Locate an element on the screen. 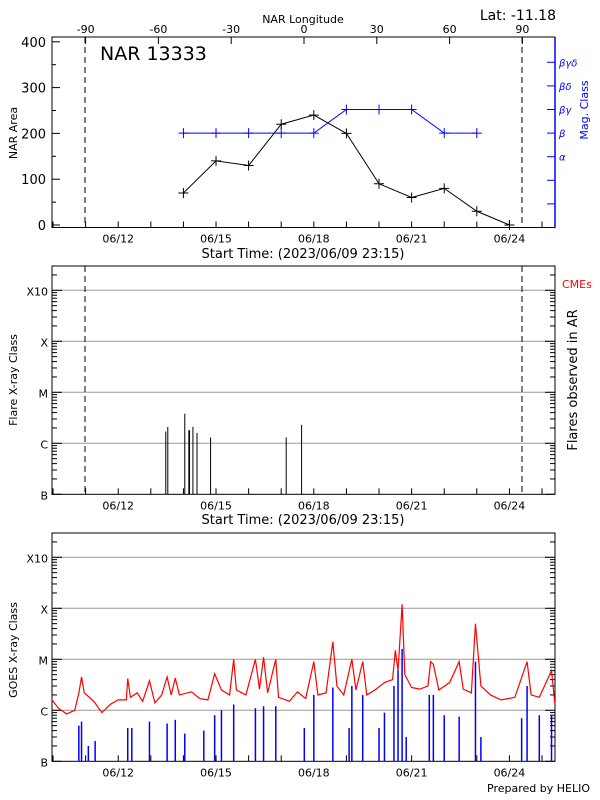  p2-x-tick-label: 06/24 is located at coordinates (510, 505).